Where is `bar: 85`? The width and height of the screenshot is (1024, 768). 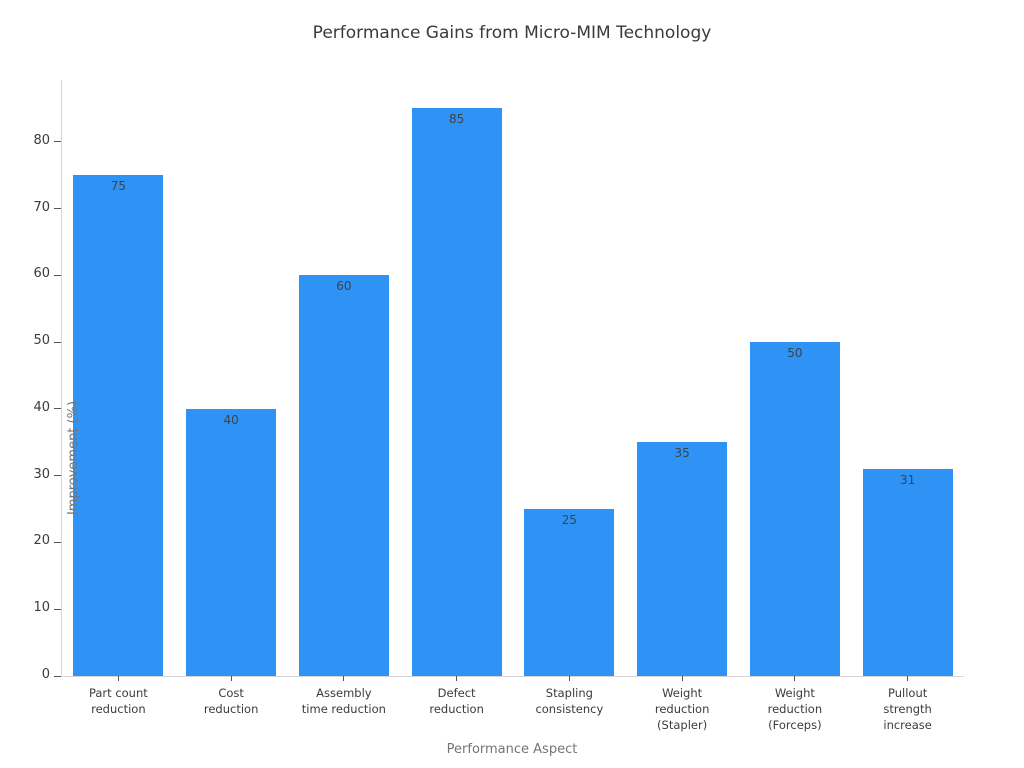
bar: 85 is located at coordinates (456, 392).